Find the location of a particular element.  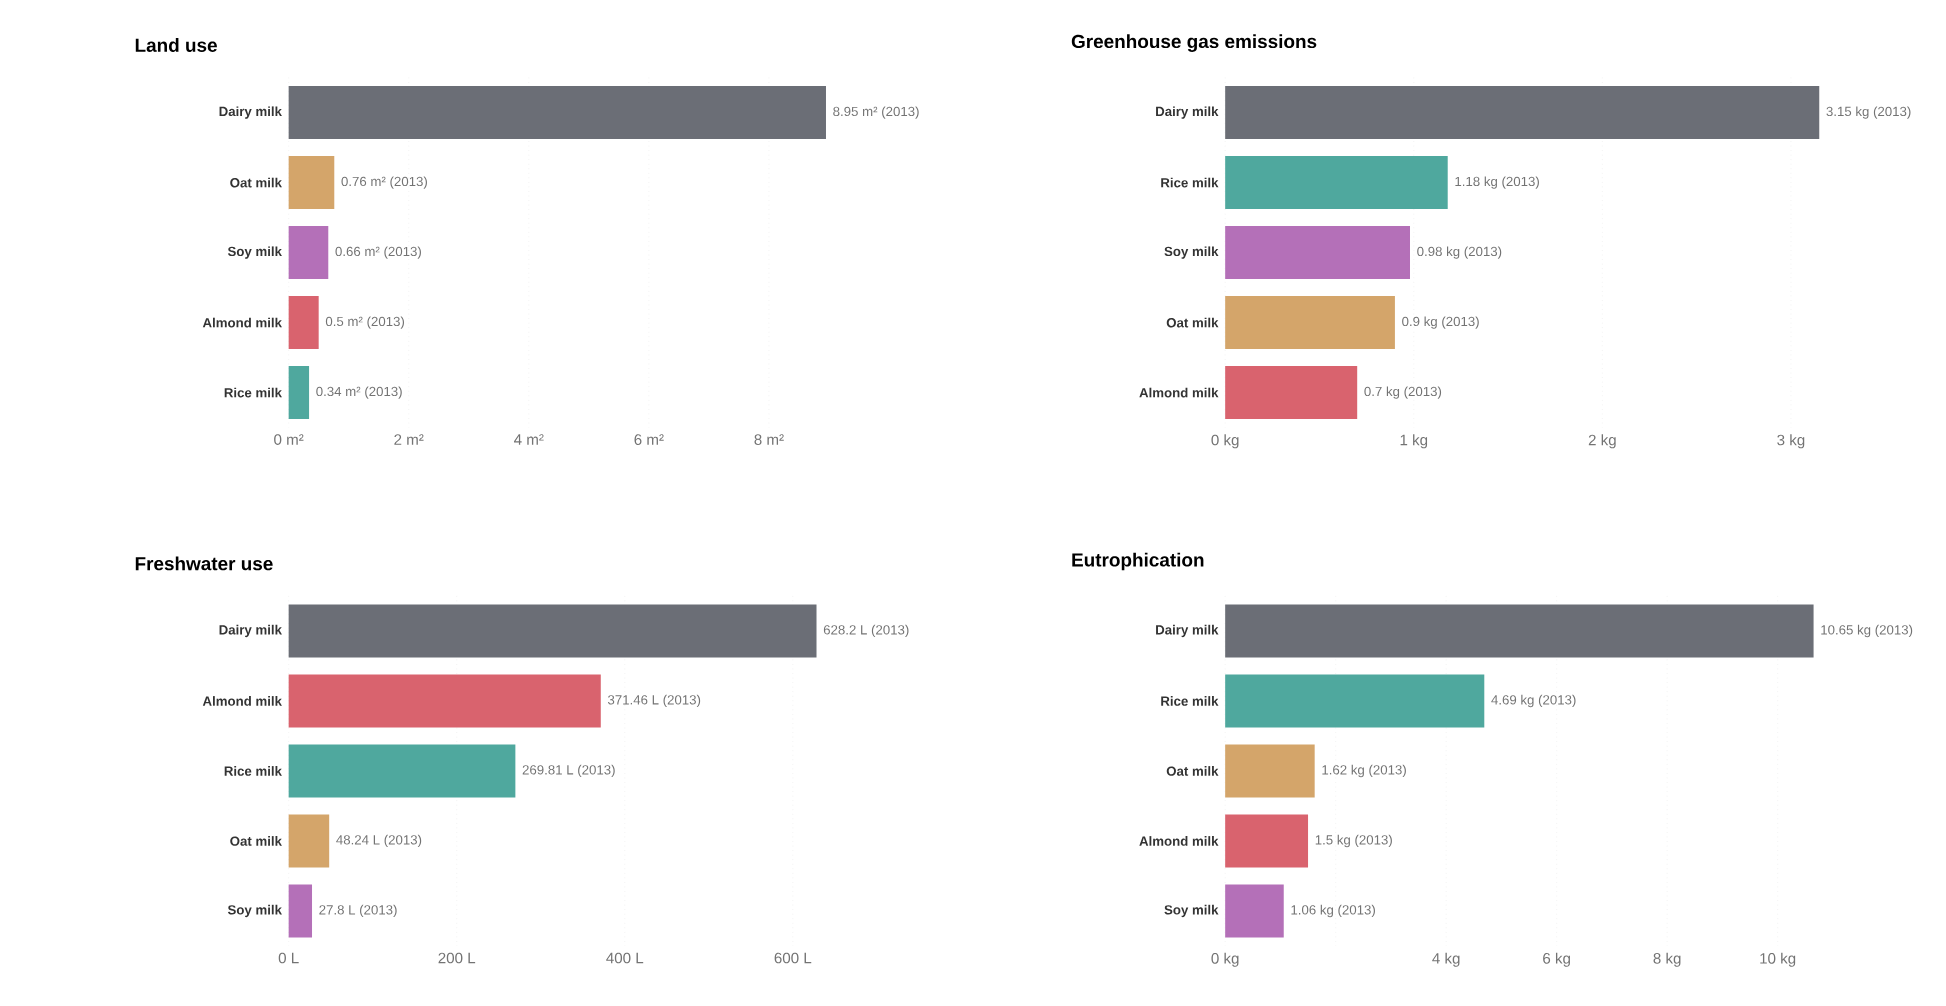

chart-title: Freshwater use is located at coordinates (204, 563).